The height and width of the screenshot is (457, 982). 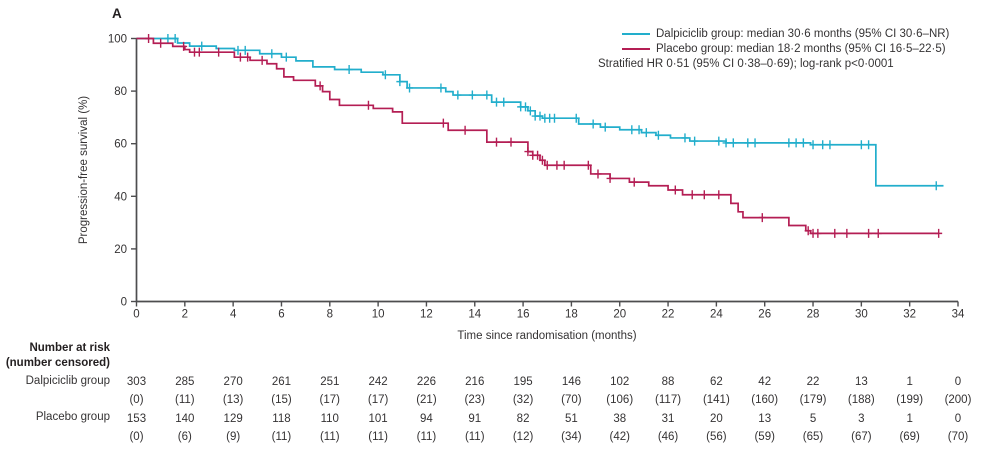 What do you see at coordinates (957, 391) in the screenshot?
I see `risk-cell: 0 (200)` at bounding box center [957, 391].